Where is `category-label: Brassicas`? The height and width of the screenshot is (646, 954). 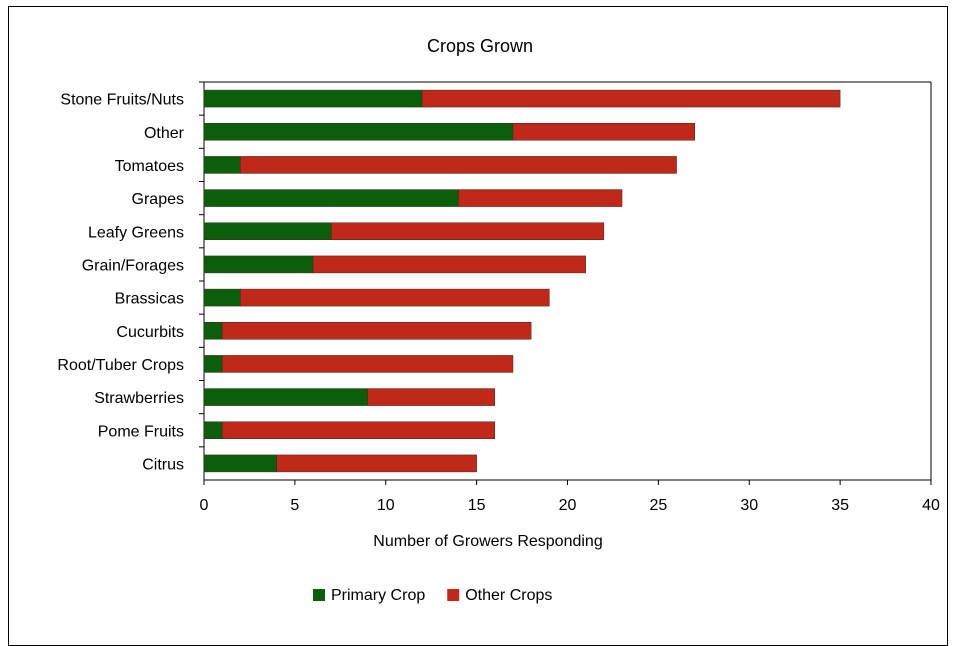
category-label: Brassicas is located at coordinates (149, 299).